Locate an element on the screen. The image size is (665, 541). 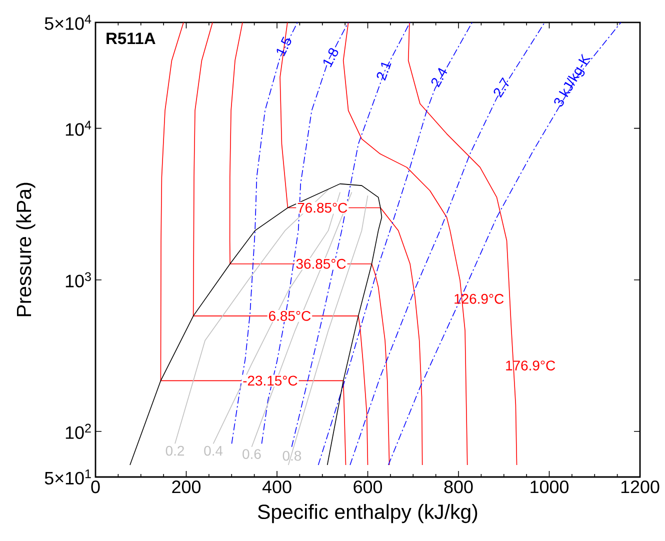
x-tick-label: 1200 is located at coordinates (640, 487).